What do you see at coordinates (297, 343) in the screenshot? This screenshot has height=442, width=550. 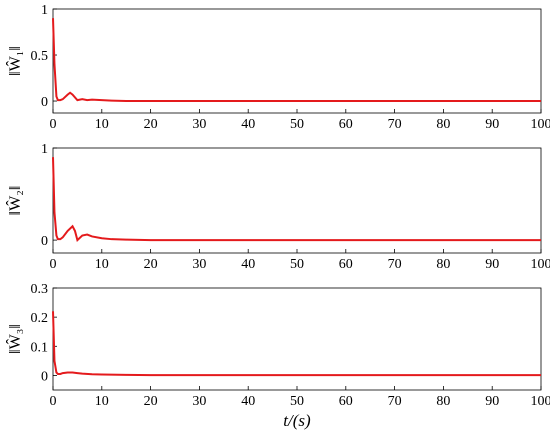 I see `line` at bounding box center [297, 343].